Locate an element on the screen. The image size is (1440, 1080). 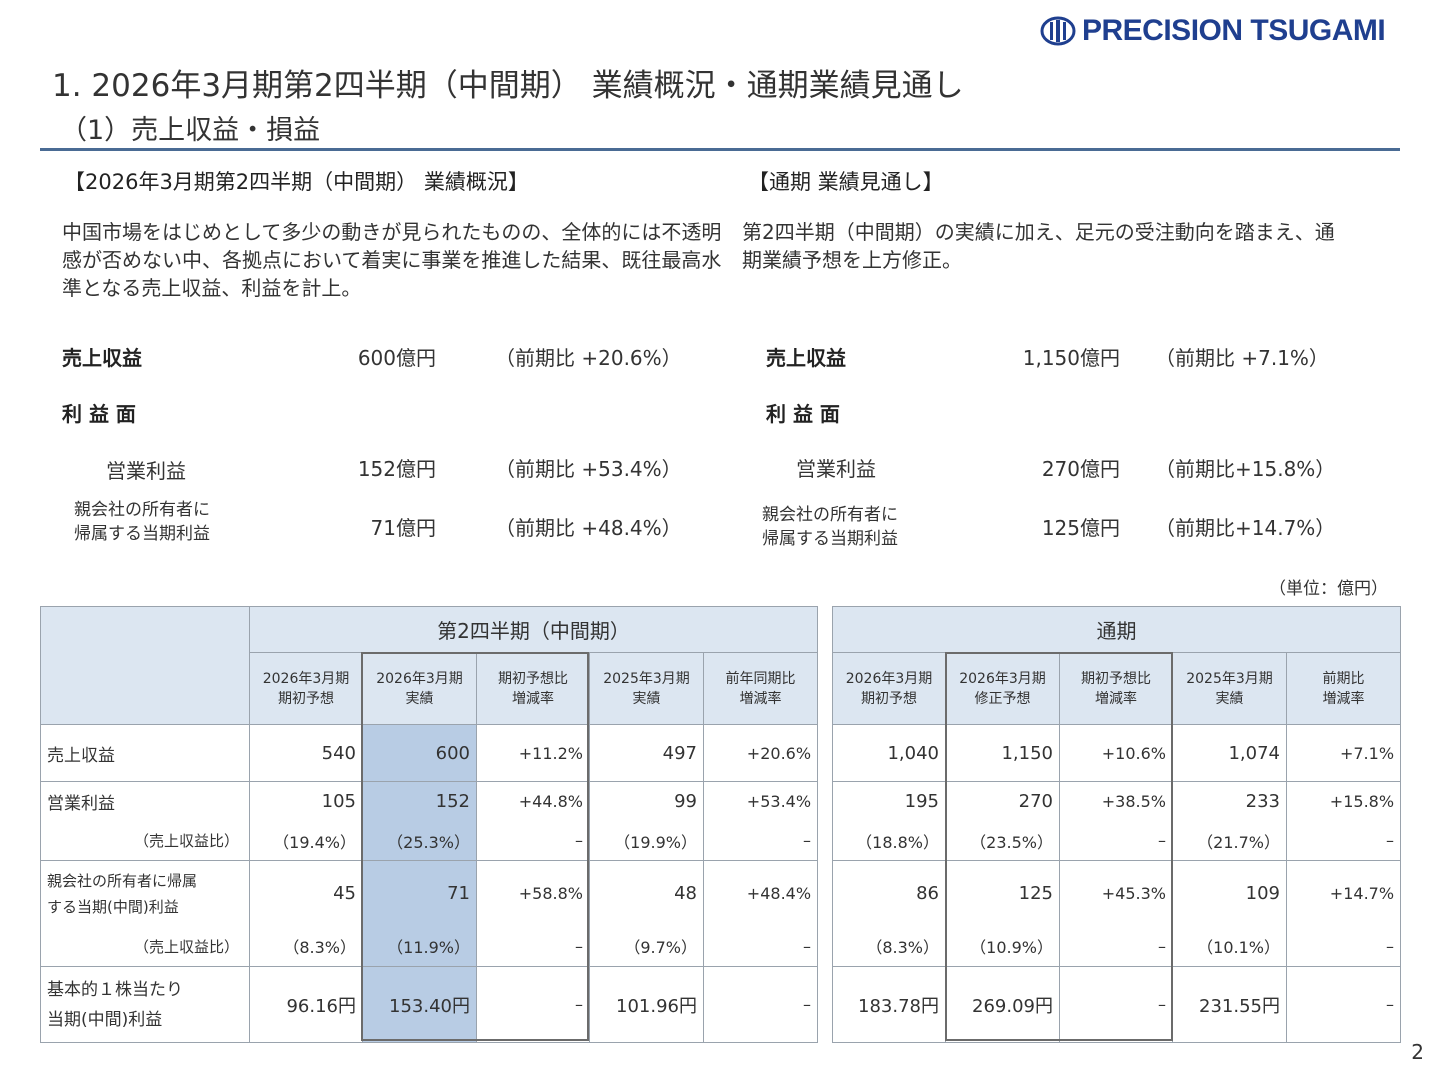
table-cell: 269.09円 is located at coordinates (1002, 1004).